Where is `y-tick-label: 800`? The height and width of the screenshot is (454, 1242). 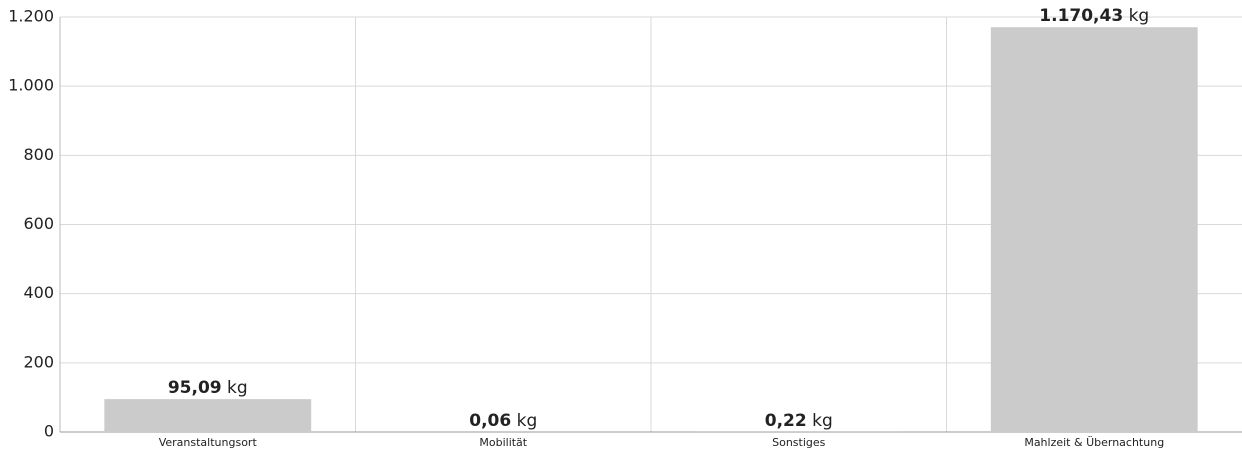
y-tick-label: 800 is located at coordinates (38, 154).